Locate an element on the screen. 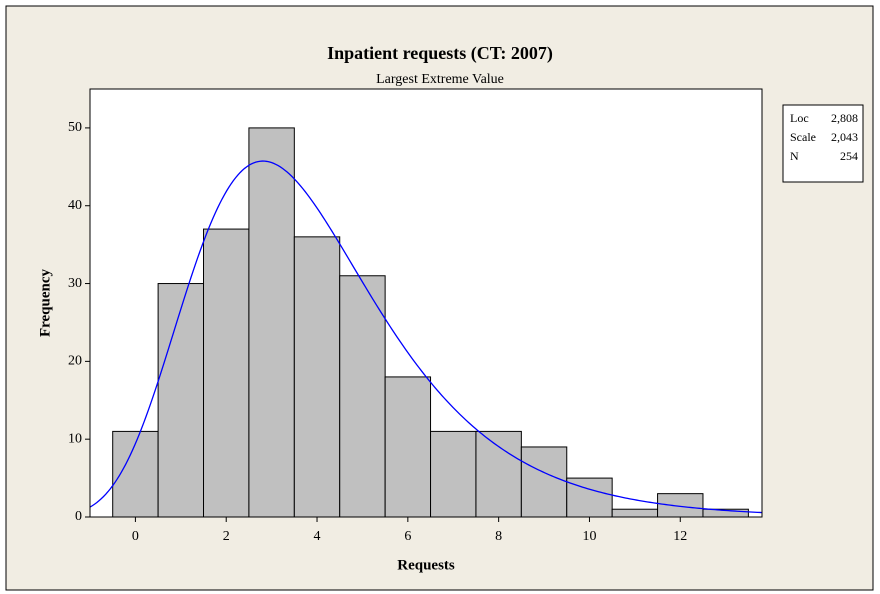  x-tick-label: 6 is located at coordinates (407, 536).